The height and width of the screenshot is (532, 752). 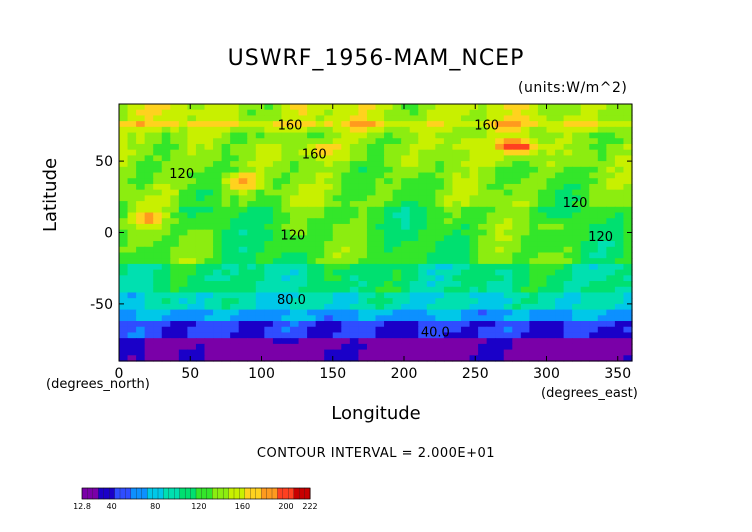 What do you see at coordinates (190, 374) in the screenshot?
I see `x-tick-label: 50` at bounding box center [190, 374].